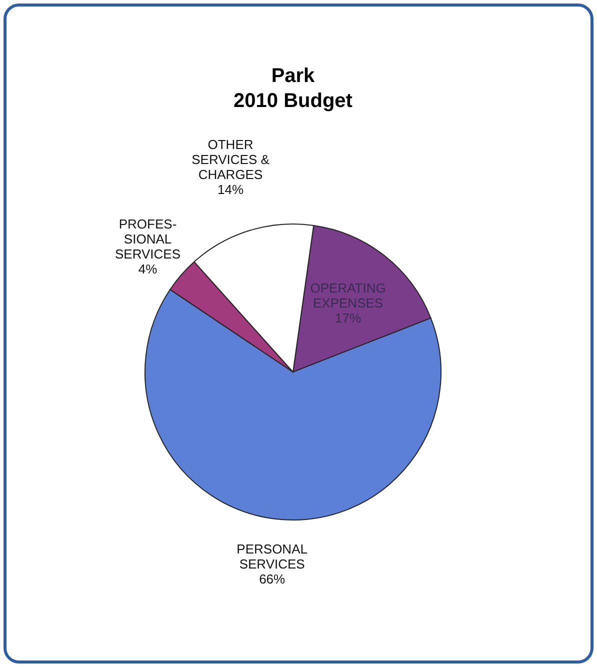 The height and width of the screenshot is (667, 597). Describe the element at coordinates (230, 190) in the screenshot. I see `data-label: 14%` at that location.